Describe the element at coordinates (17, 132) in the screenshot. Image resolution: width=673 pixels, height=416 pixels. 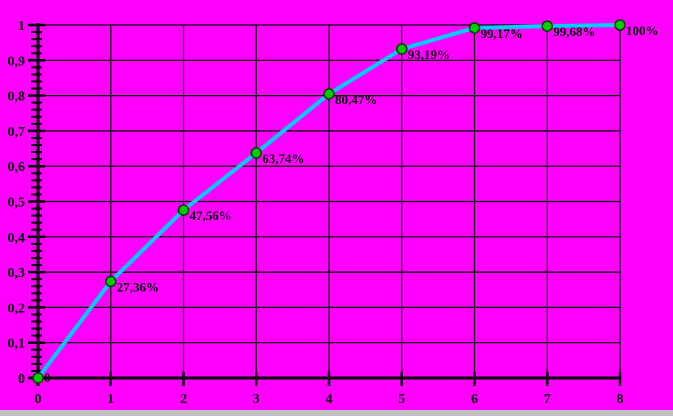
I see `y-axis-tick-label: 0,7` at that location.